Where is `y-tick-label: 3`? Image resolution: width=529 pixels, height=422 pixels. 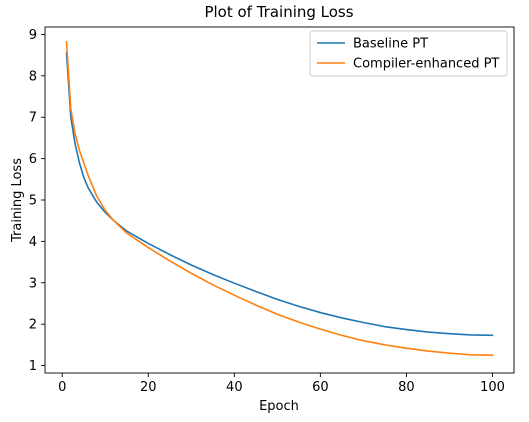
y-tick-label: 3 is located at coordinates (33, 283).